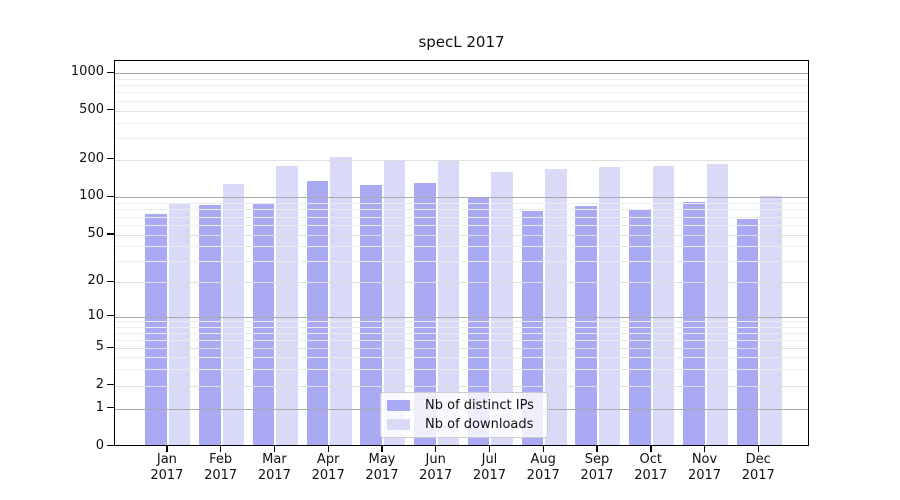  What do you see at coordinates (489, 449) in the screenshot?
I see `x-tick-jul` at bounding box center [489, 449].